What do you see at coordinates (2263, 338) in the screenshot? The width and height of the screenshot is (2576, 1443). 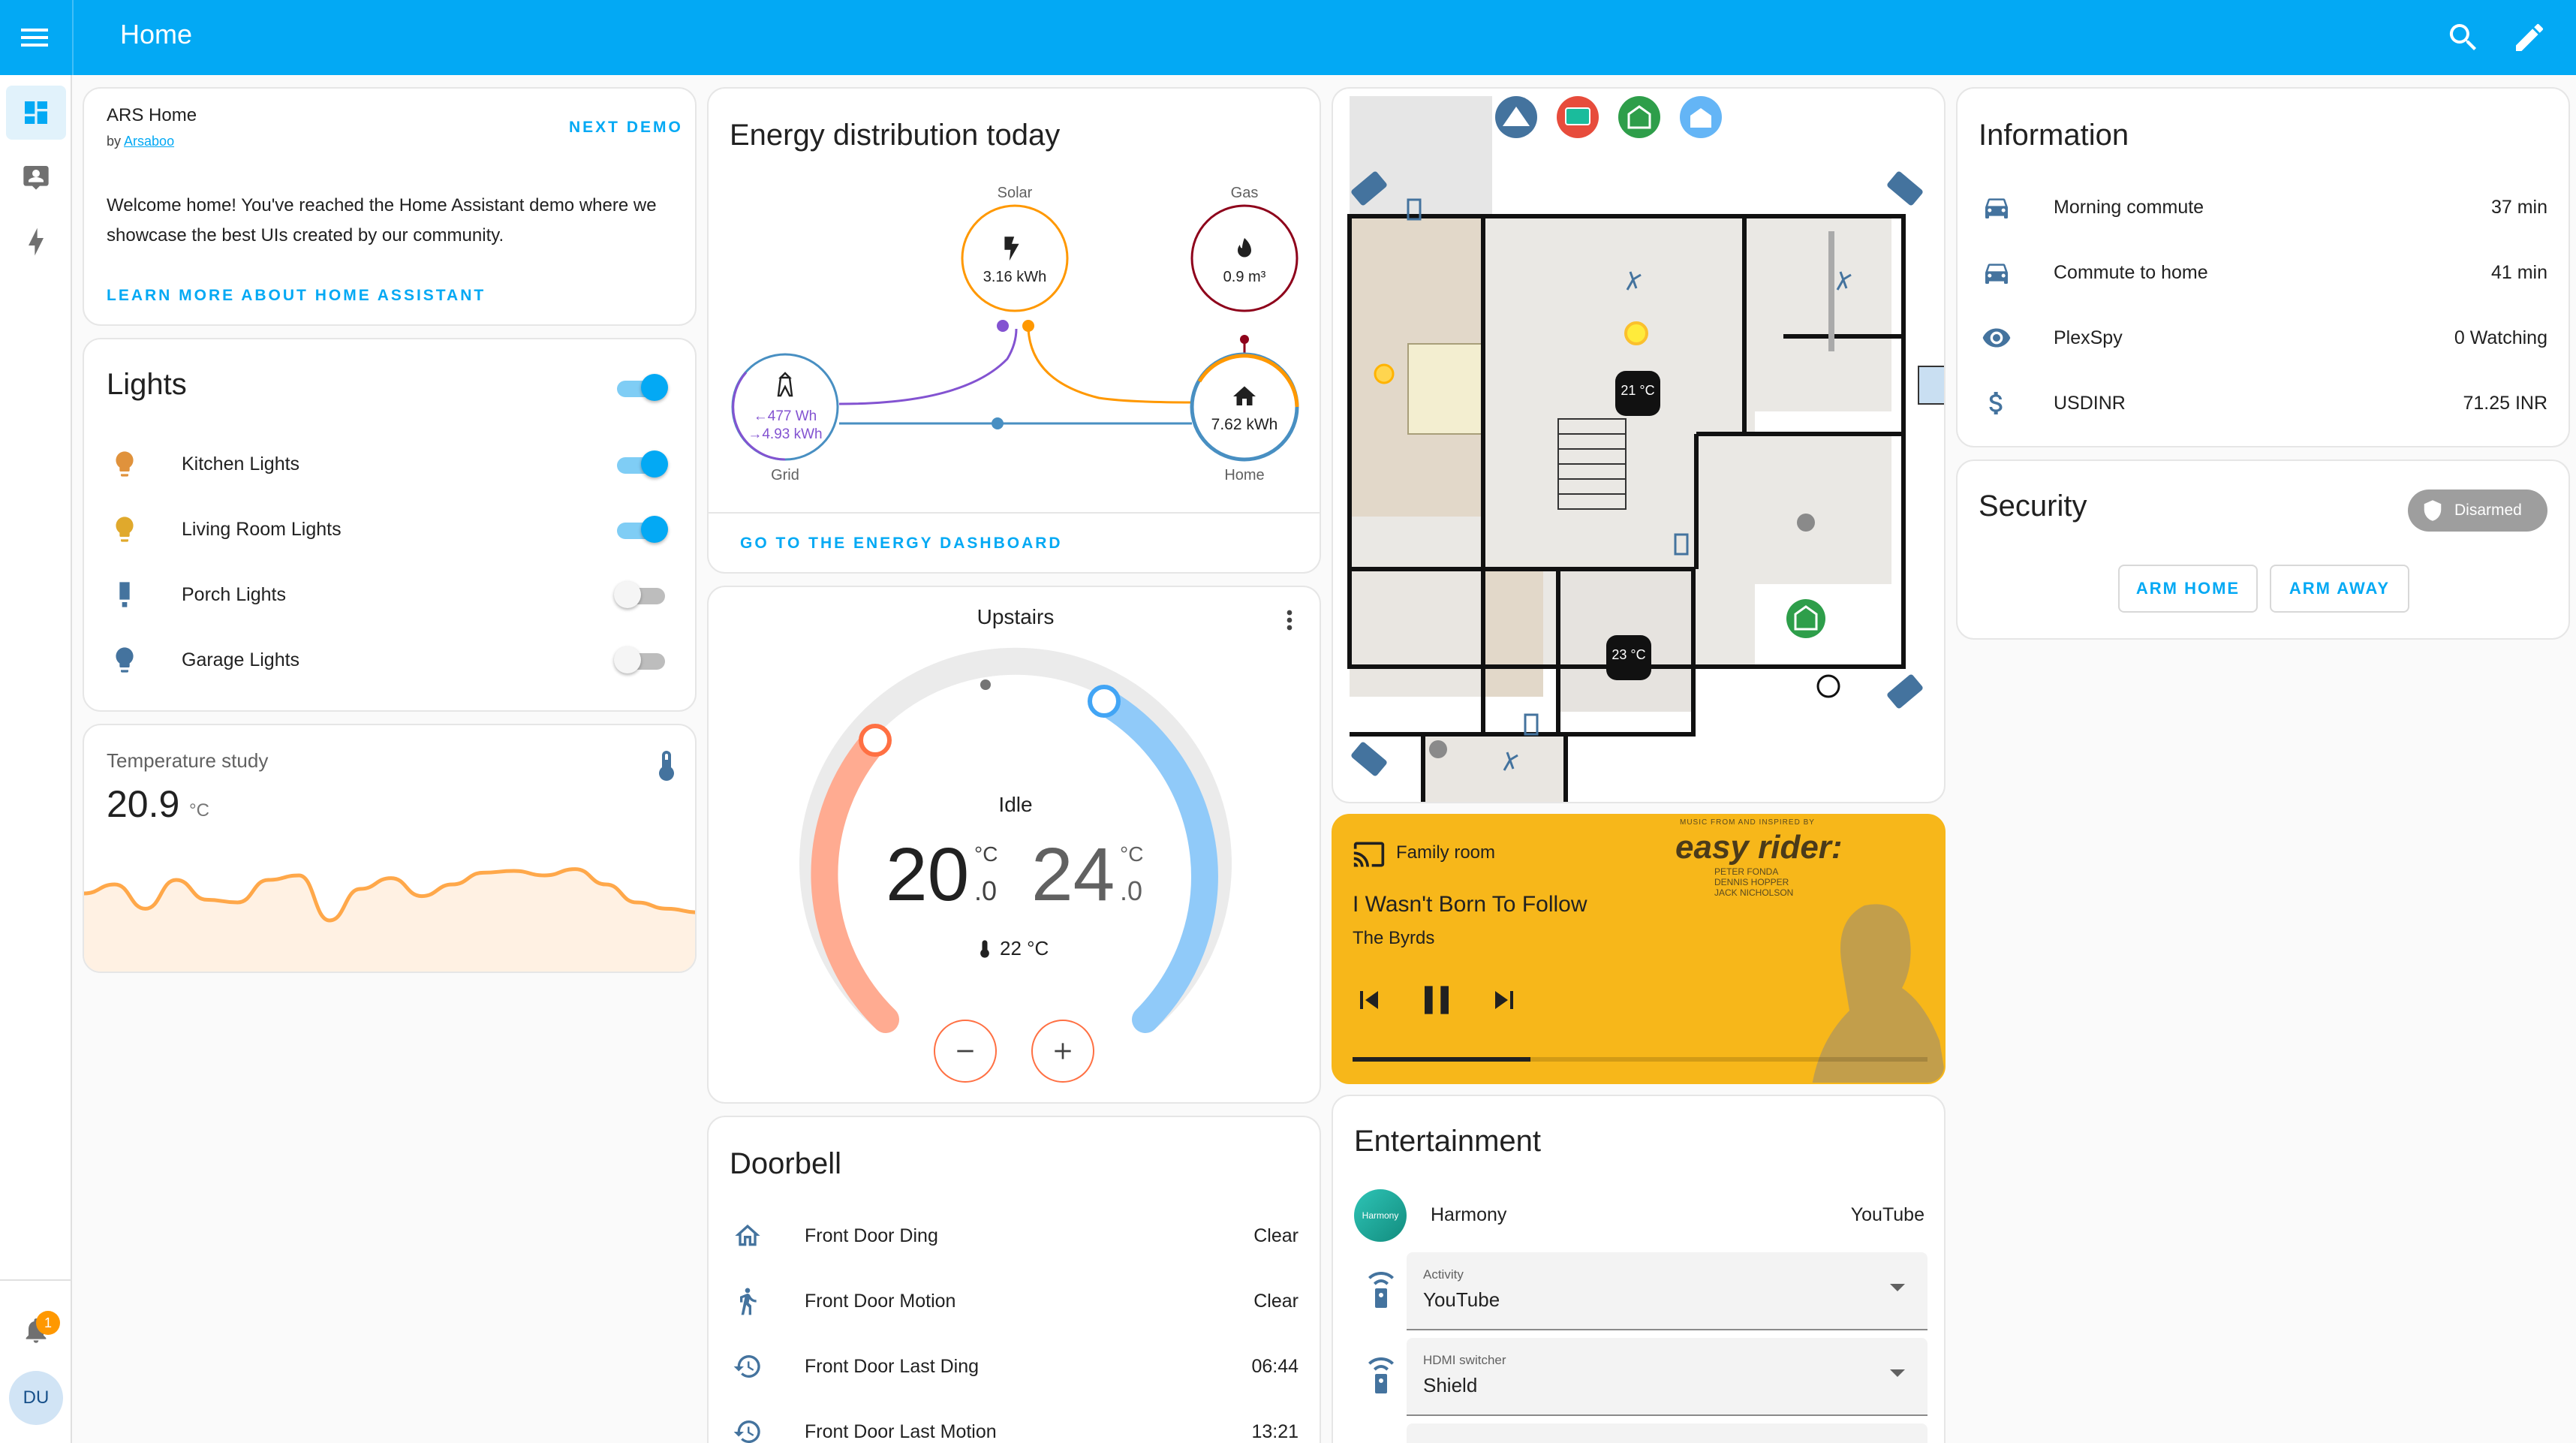 I see `information-row: PlexSpy 0 Watching` at bounding box center [2263, 338].